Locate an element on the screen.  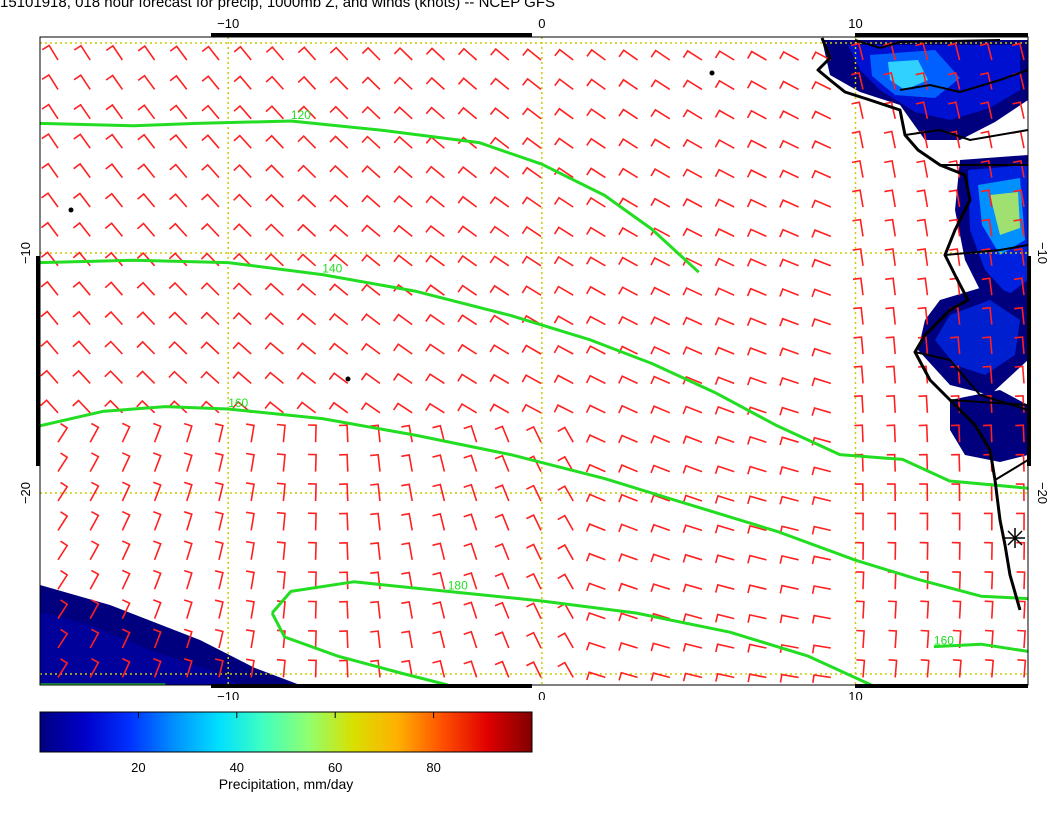
frame-bar is located at coordinates (1029, 361).